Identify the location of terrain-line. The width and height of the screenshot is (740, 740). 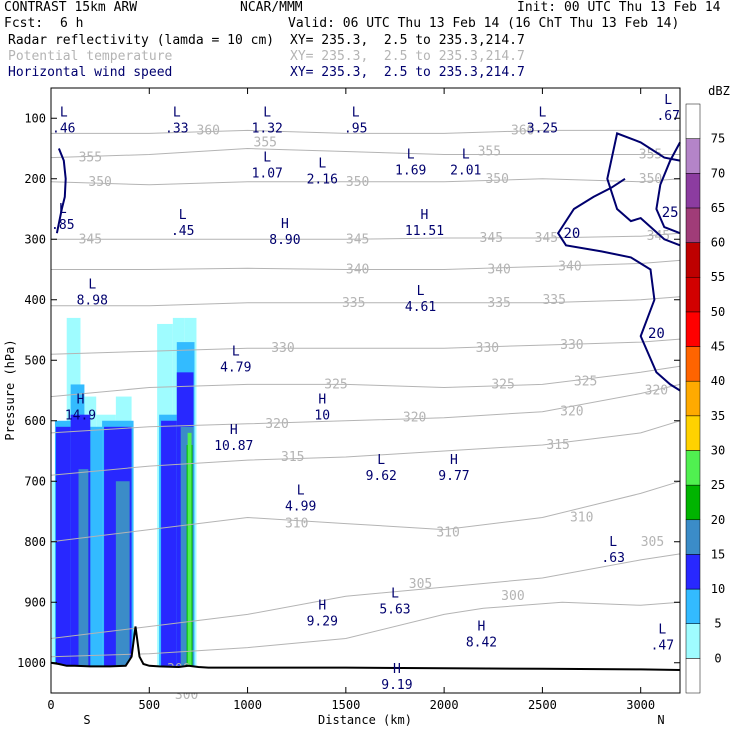
(365, 648).